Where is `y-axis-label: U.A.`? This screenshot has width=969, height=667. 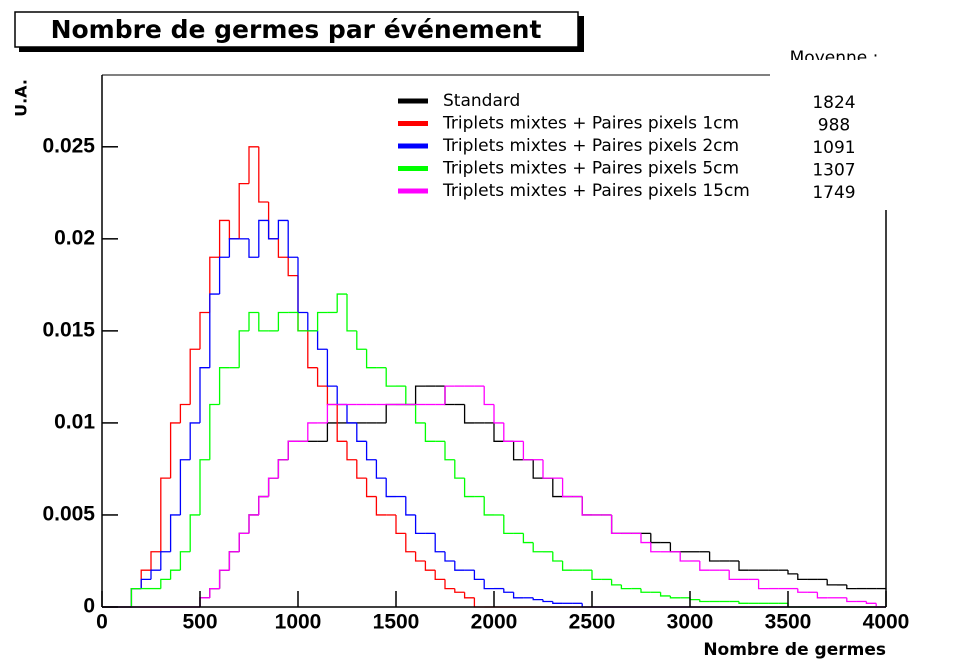
y-axis-label: U.A. is located at coordinates (21, 98).